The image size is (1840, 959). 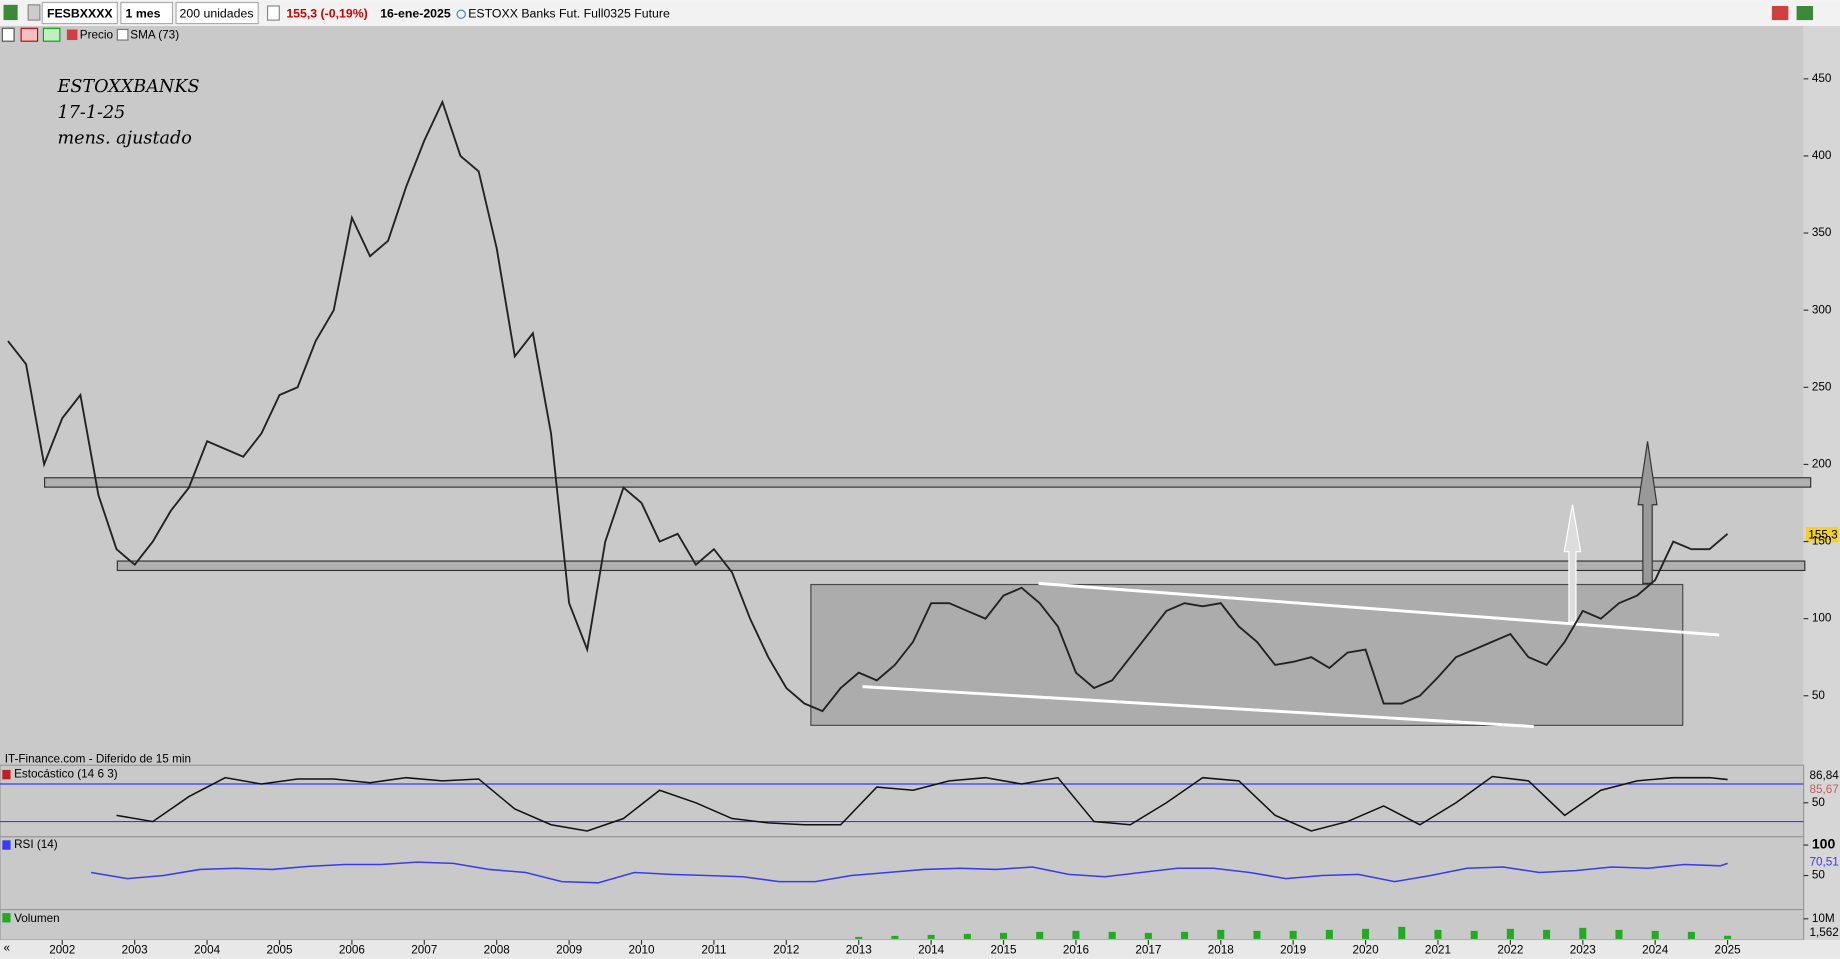 What do you see at coordinates (7, 947) in the screenshot?
I see `scroll-left: «` at bounding box center [7, 947].